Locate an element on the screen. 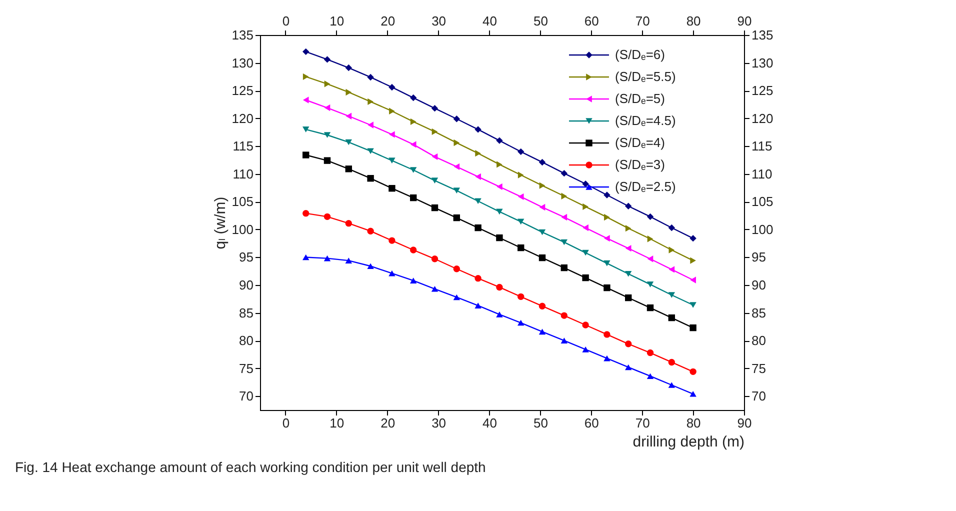 This screenshot has height=511, width=956. x2-tick-label: 20 is located at coordinates (388, 21).